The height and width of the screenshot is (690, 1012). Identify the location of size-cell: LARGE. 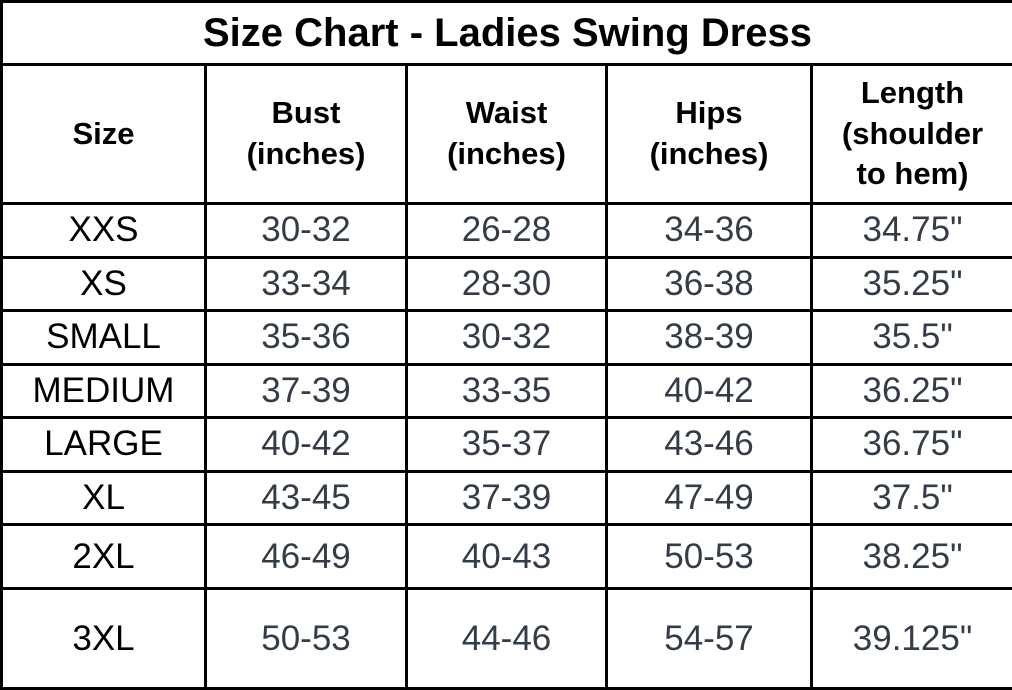
(103, 444).